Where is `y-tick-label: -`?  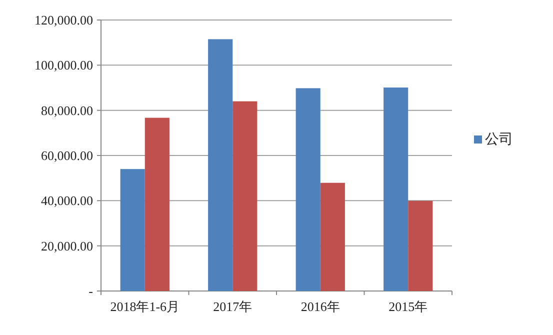
y-tick-label: - is located at coordinates (90, 291).